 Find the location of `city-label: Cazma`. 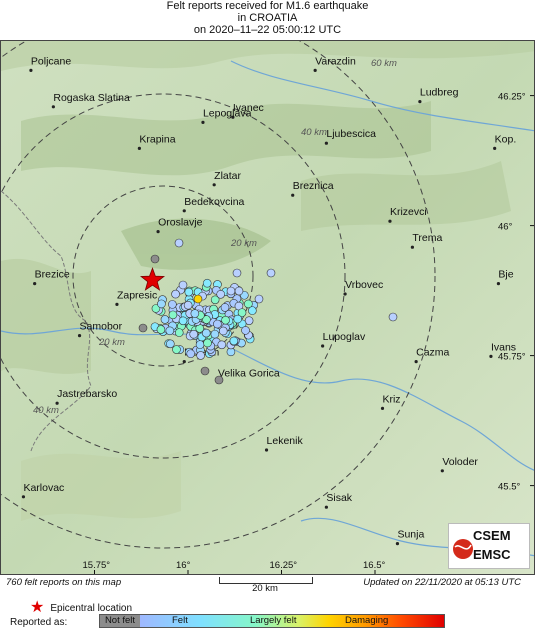

city-label: Cazma is located at coordinates (432, 353).